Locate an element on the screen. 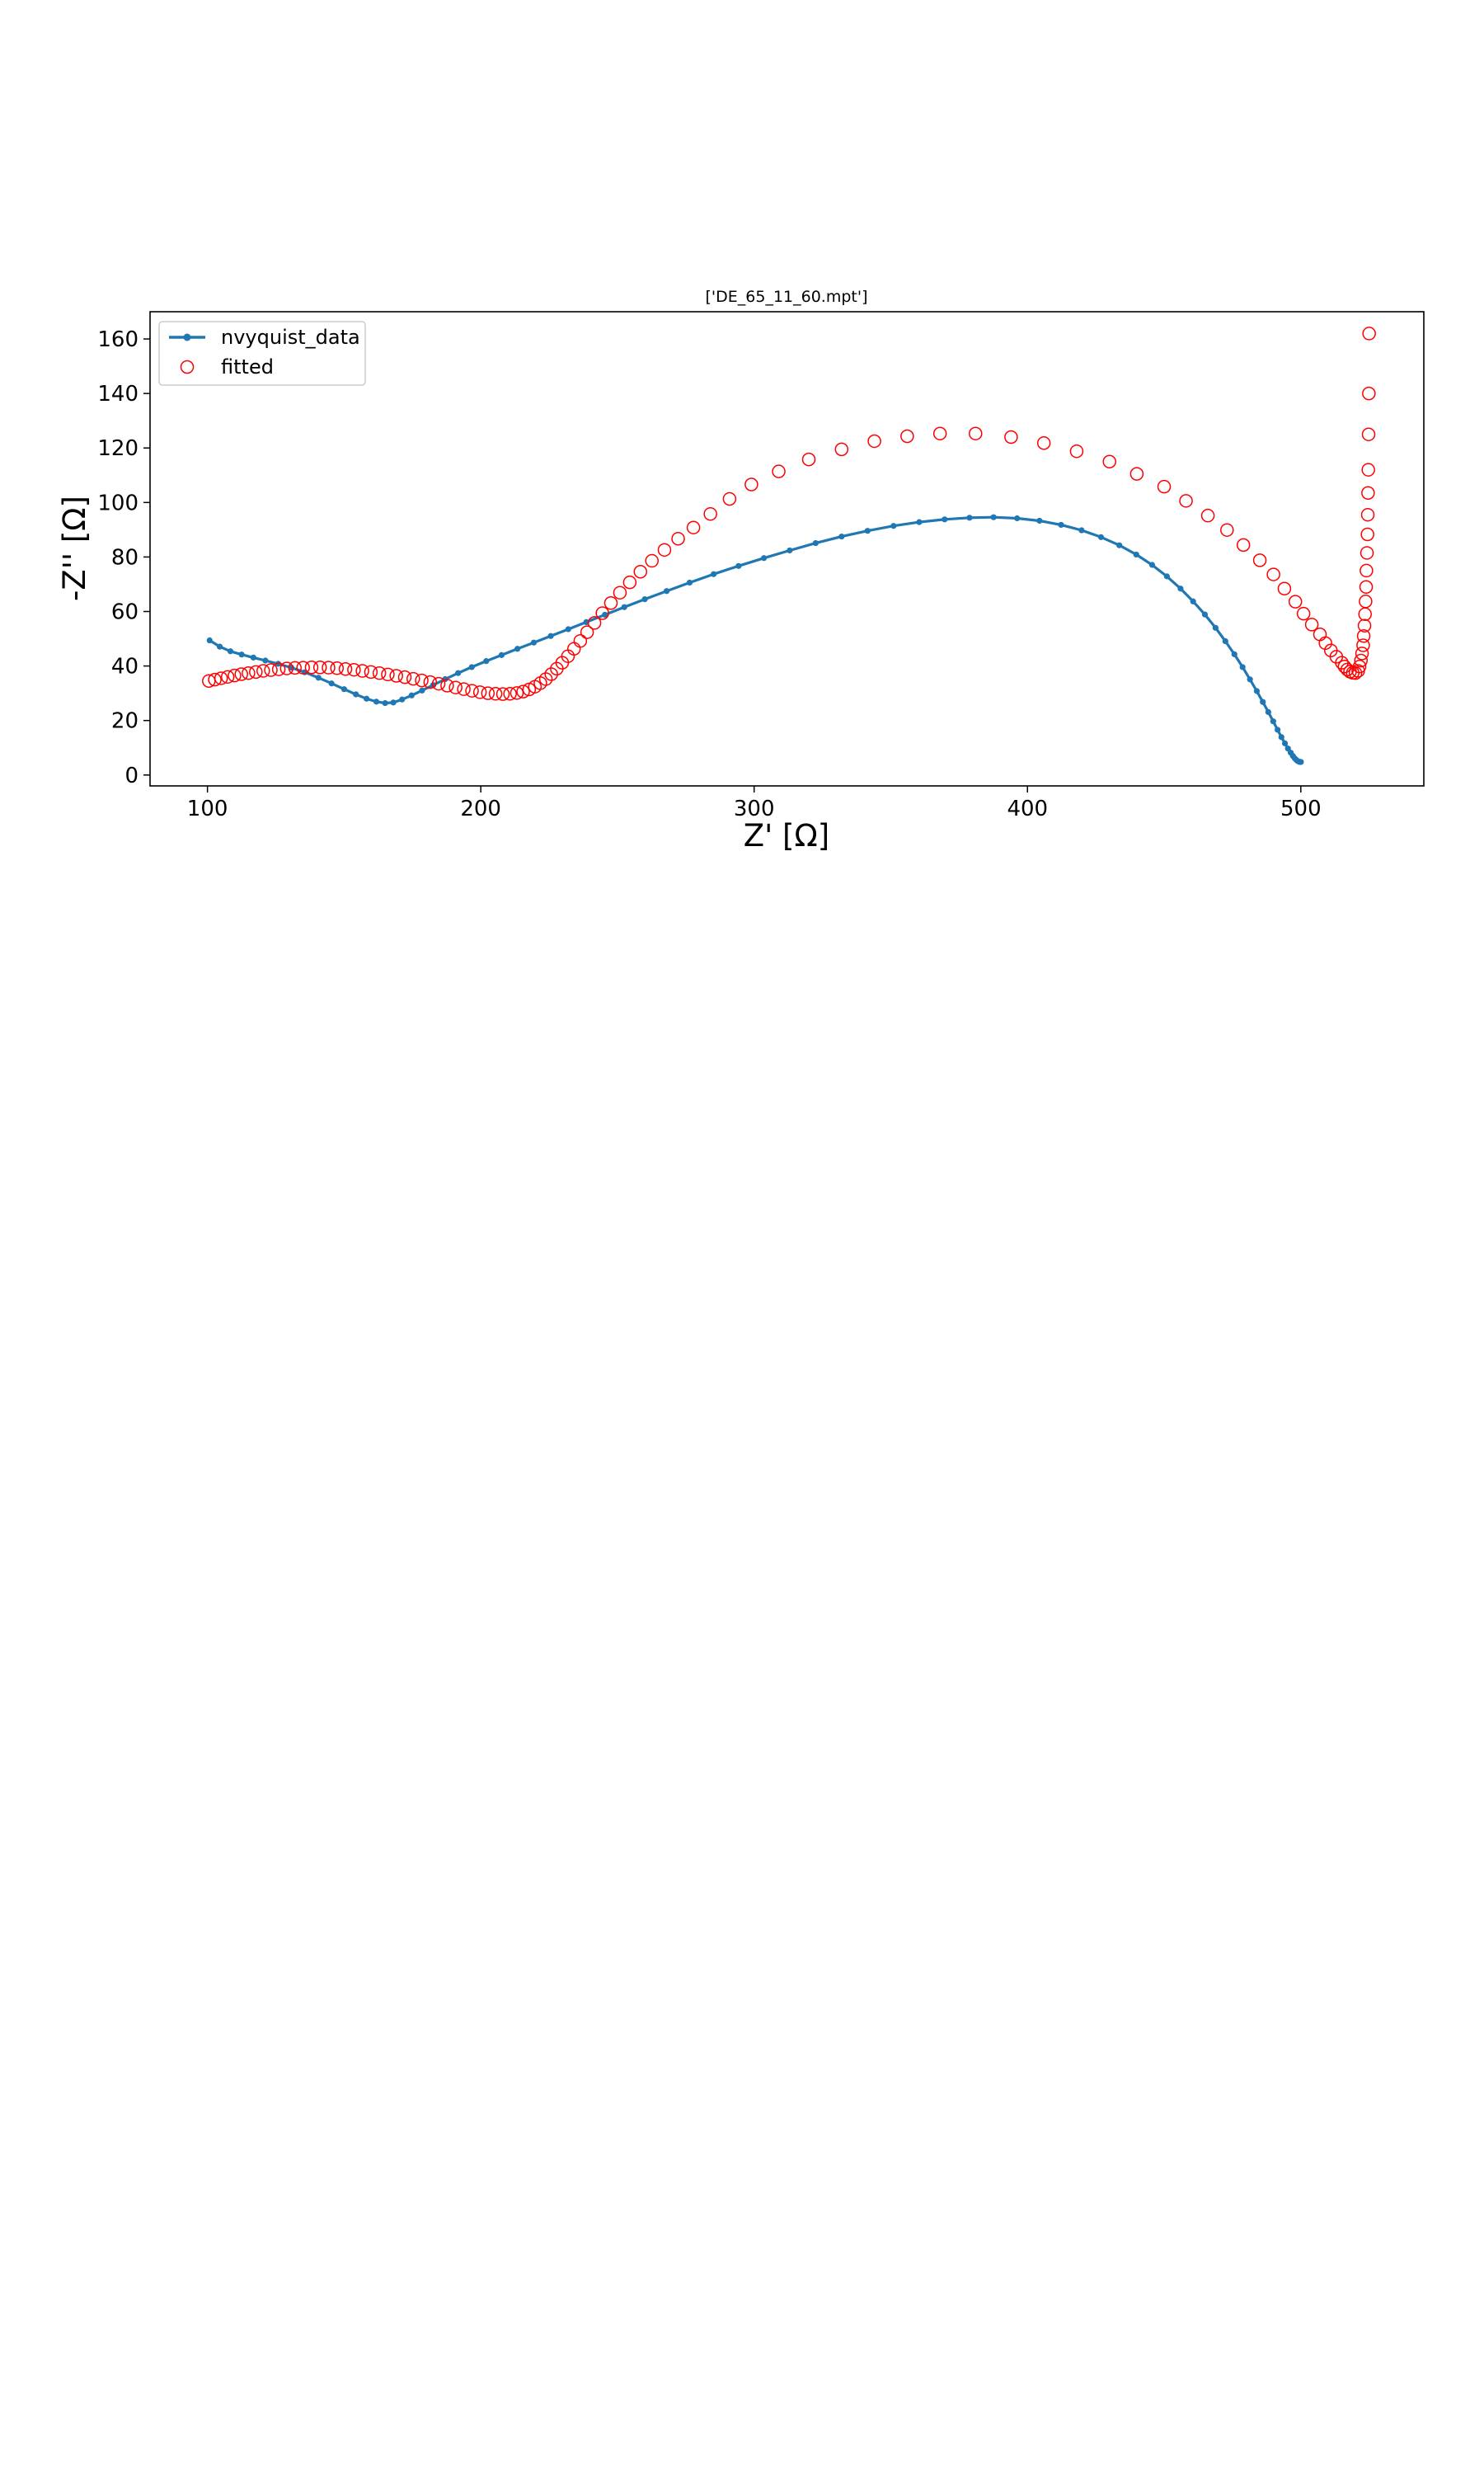 This screenshot has width=1484, height=2474. y-axis-label: -Z'' [Ω] is located at coordinates (74, 548).